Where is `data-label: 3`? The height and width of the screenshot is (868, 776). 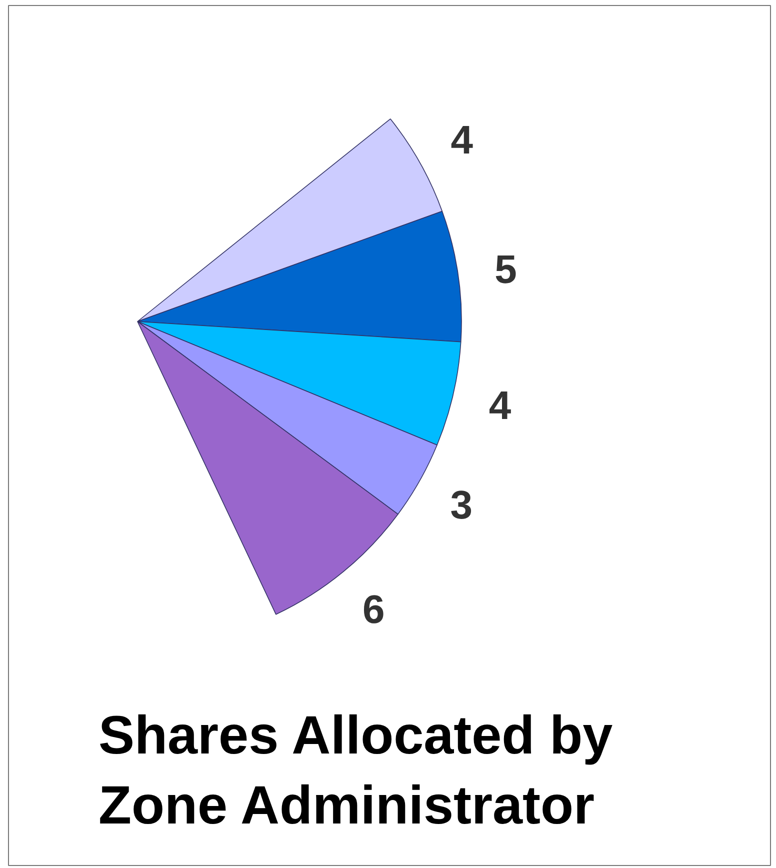
data-label: 3 is located at coordinates (461, 505).